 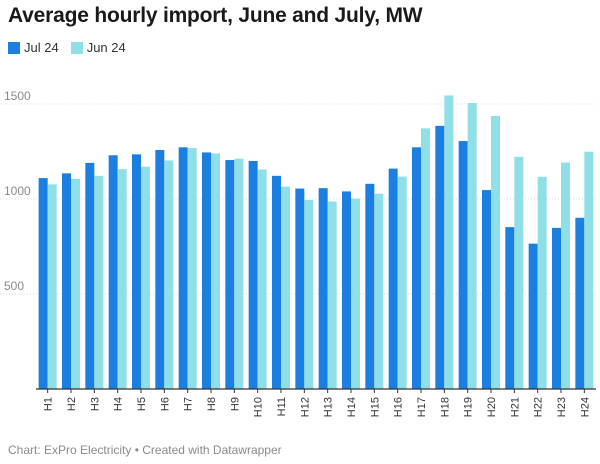 What do you see at coordinates (165, 404) in the screenshot?
I see `x-tick-label: H6` at bounding box center [165, 404].